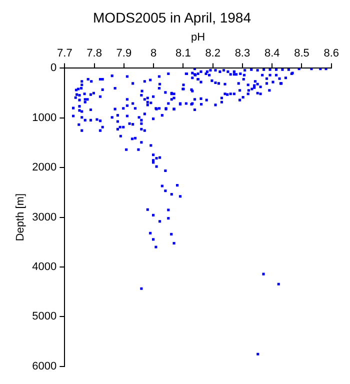 This screenshot has width=350, height=384. What do you see at coordinates (44, 267) in the screenshot?
I see `y-tick-label: 4000` at bounding box center [44, 267].